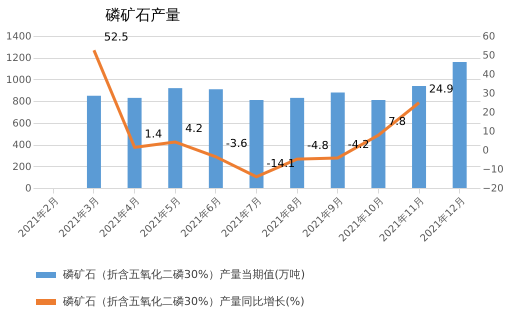  What do you see at coordinates (183, 301) in the screenshot?
I see `legend-label: 磷矿石（折含五氧化二磷30%）产量同比增长(%)` at bounding box center [183, 301].